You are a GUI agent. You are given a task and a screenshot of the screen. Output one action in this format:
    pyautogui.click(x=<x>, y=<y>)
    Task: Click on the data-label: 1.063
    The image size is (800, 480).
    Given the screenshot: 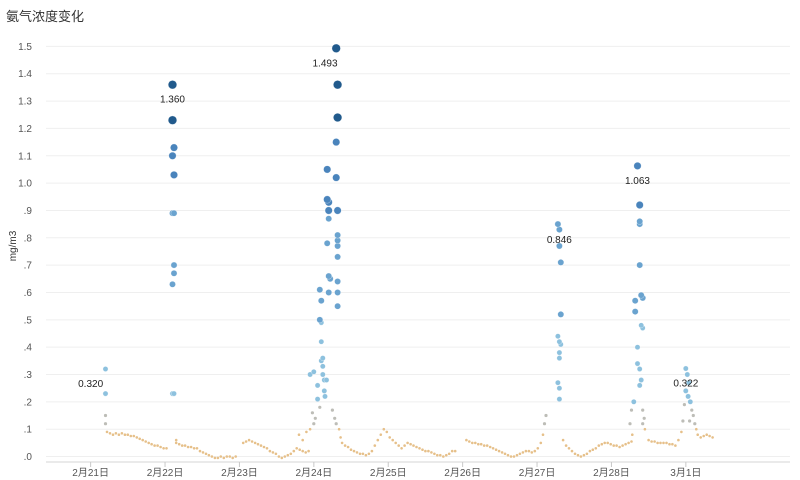 What is the action you would take?
    pyautogui.click(x=637, y=181)
    